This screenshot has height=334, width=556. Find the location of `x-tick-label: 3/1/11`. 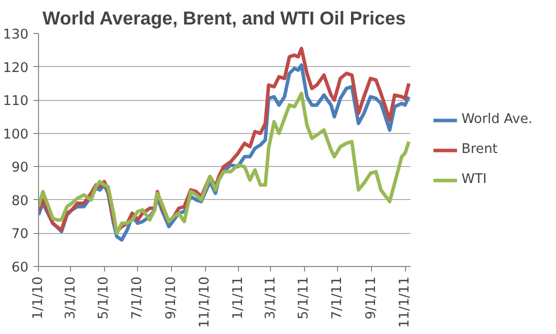

x-tick-label: 3/1/11 is located at coordinates (270, 298).